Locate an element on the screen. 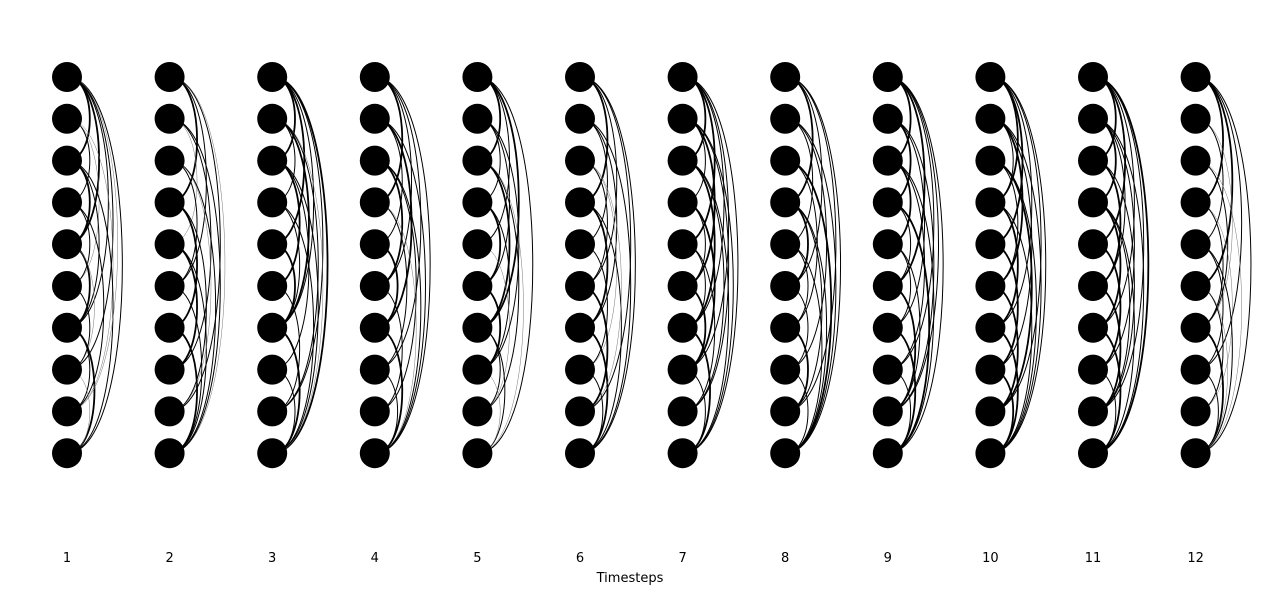 This screenshot has width=1262, height=600. x-tick-label: 3 is located at coordinates (272, 558).